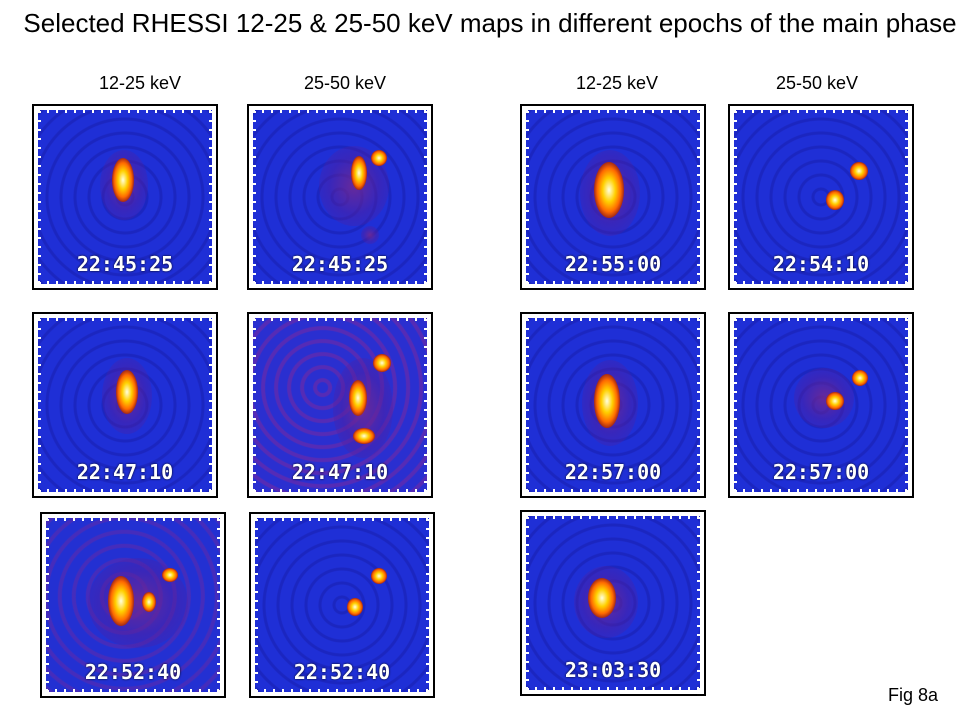 This screenshot has width=960, height=720. I want to click on emission-halo, so click(824, 398).